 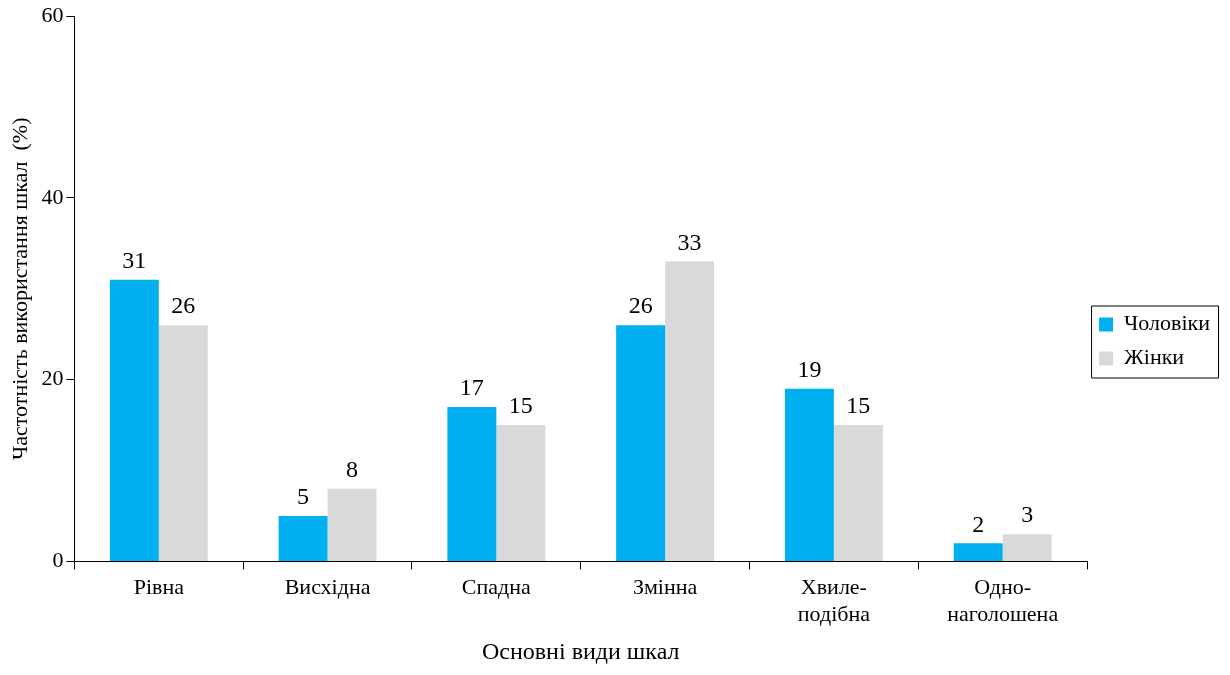 What do you see at coordinates (19, 289) in the screenshot?
I see `y-axis-title: Частотність використання шкал (%)` at bounding box center [19, 289].